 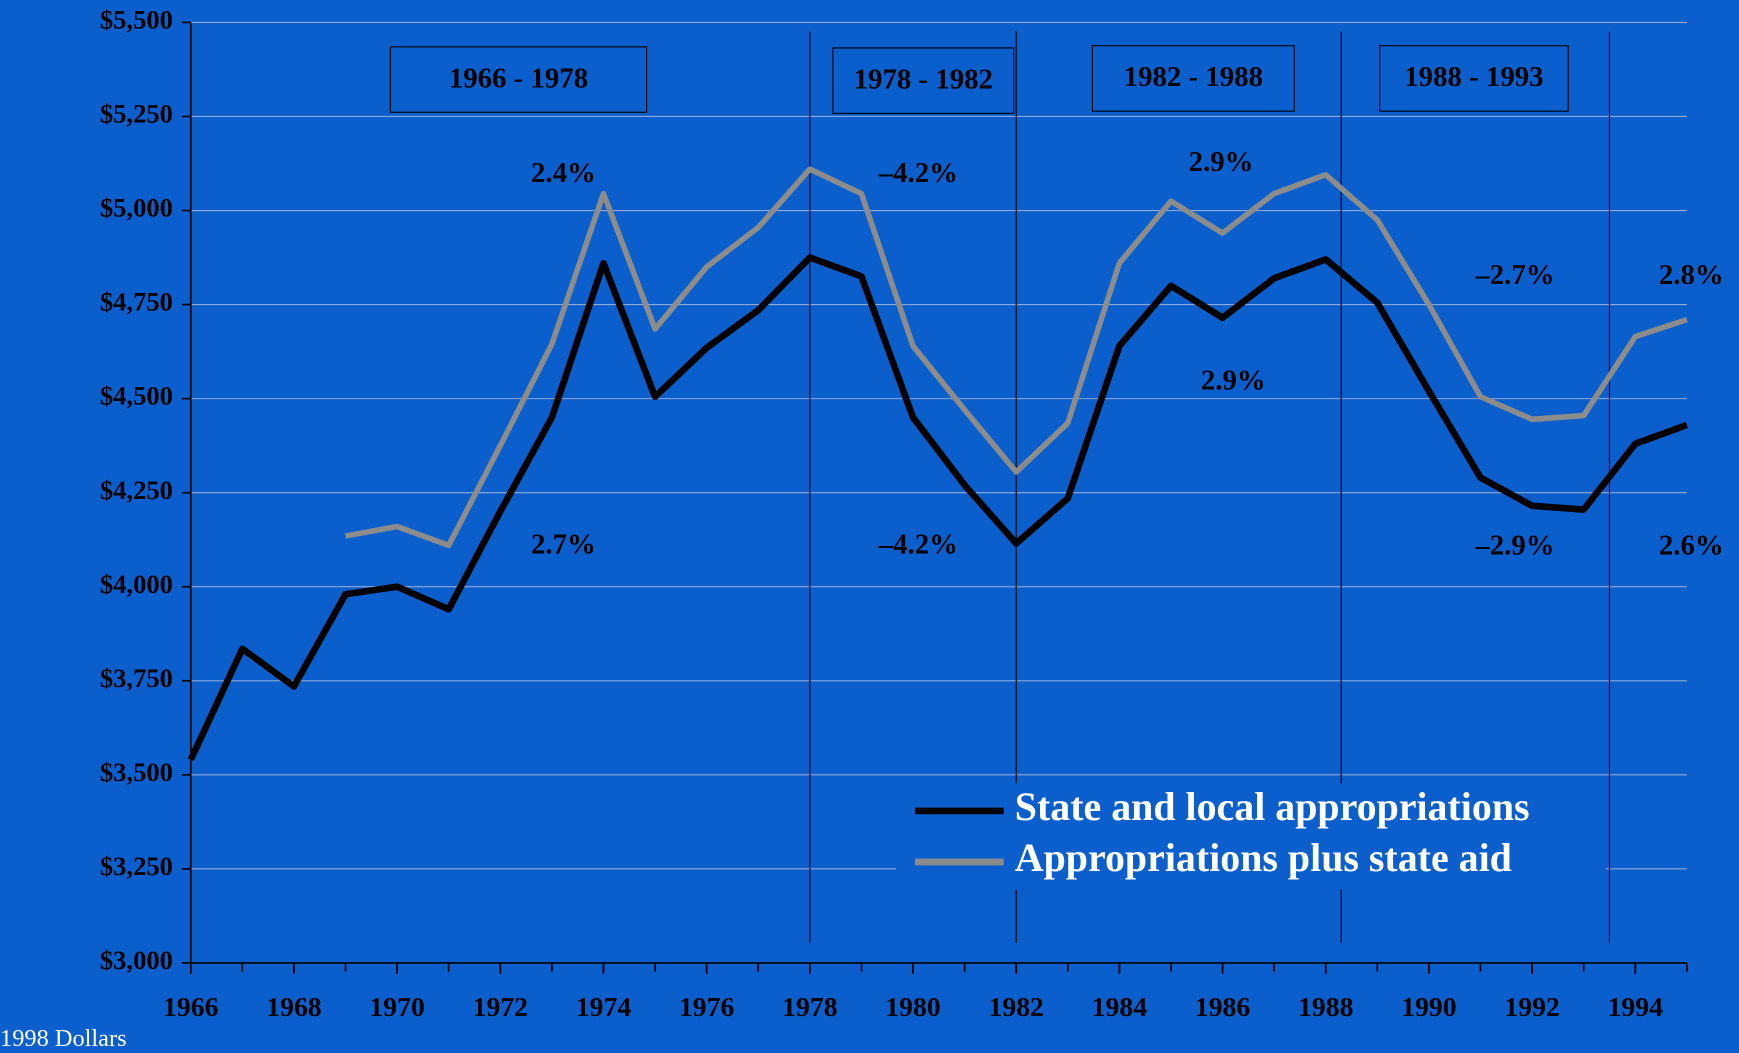 What do you see at coordinates (1691, 275) in the screenshot?
I see `growth-annotation: 2.8%` at bounding box center [1691, 275].